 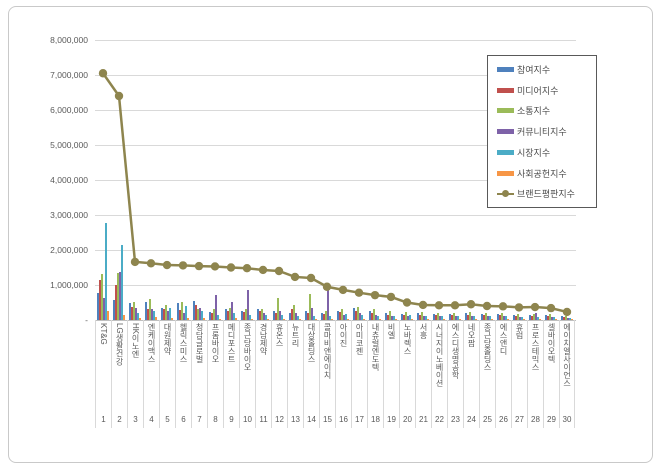 I want to click on category-rank: 1, so click(x=103, y=419).